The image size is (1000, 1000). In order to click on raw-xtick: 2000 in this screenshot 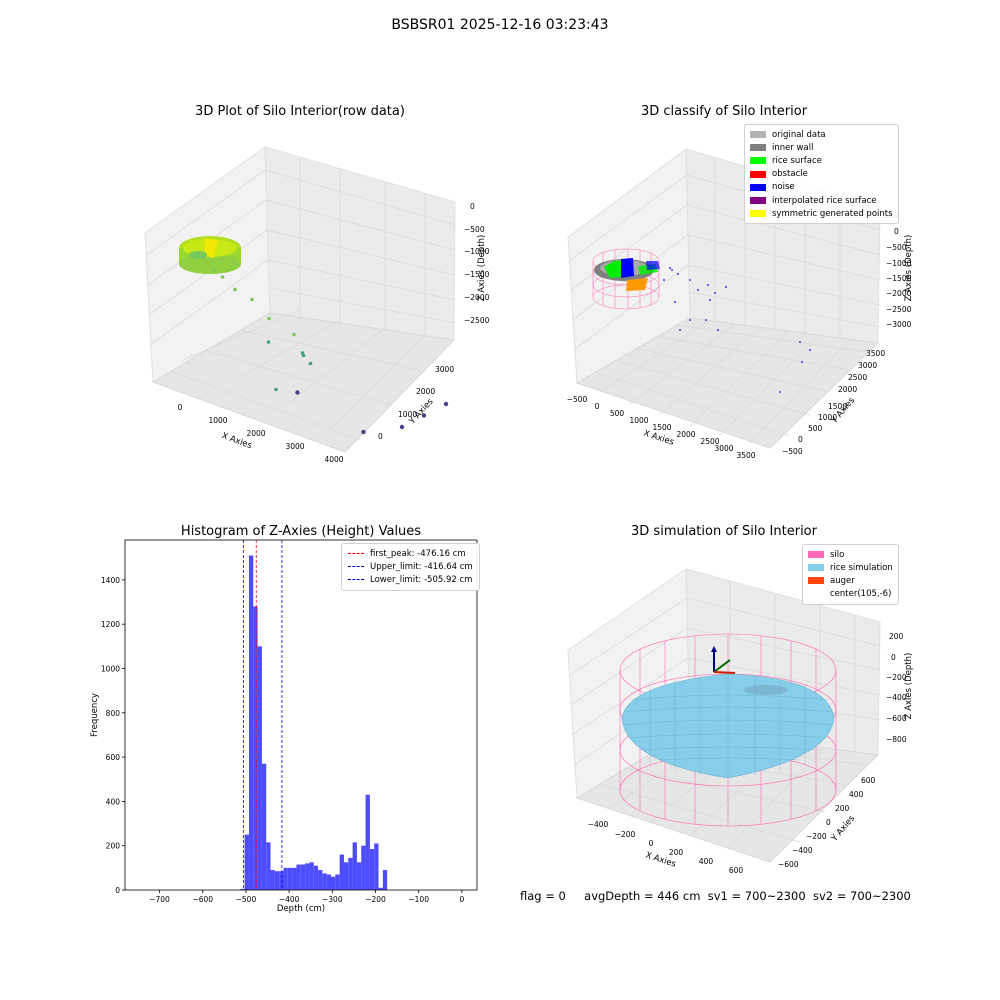, I will do `click(255, 433)`.